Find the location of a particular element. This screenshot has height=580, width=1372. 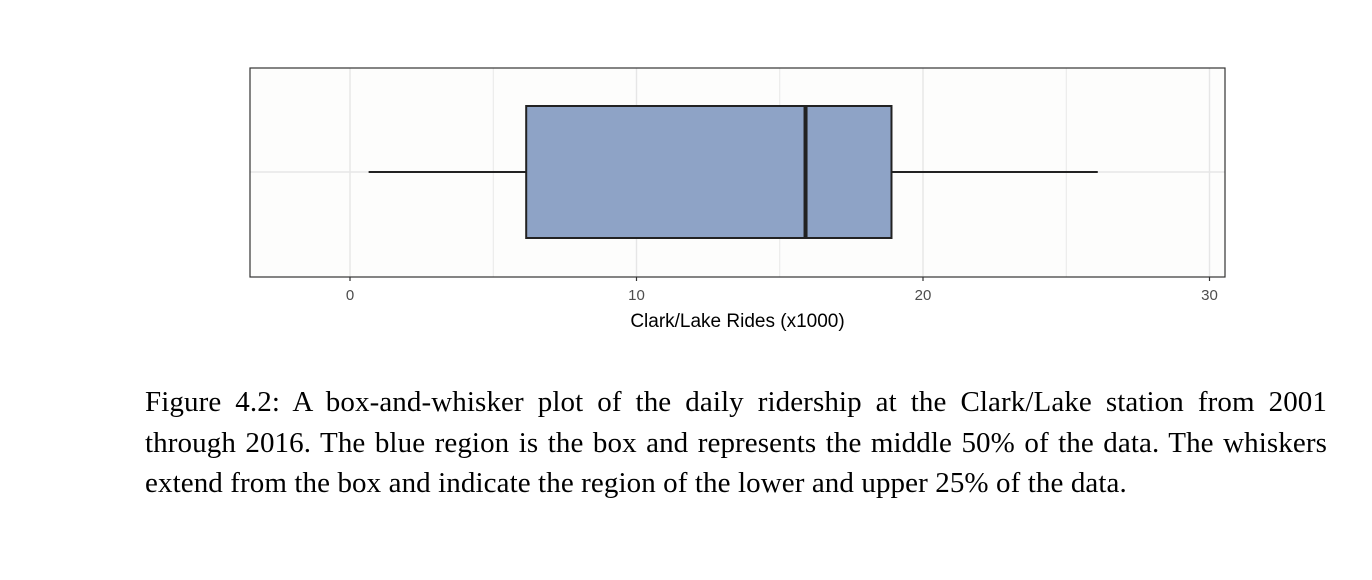

box-and-whisker is located at coordinates (733, 172).